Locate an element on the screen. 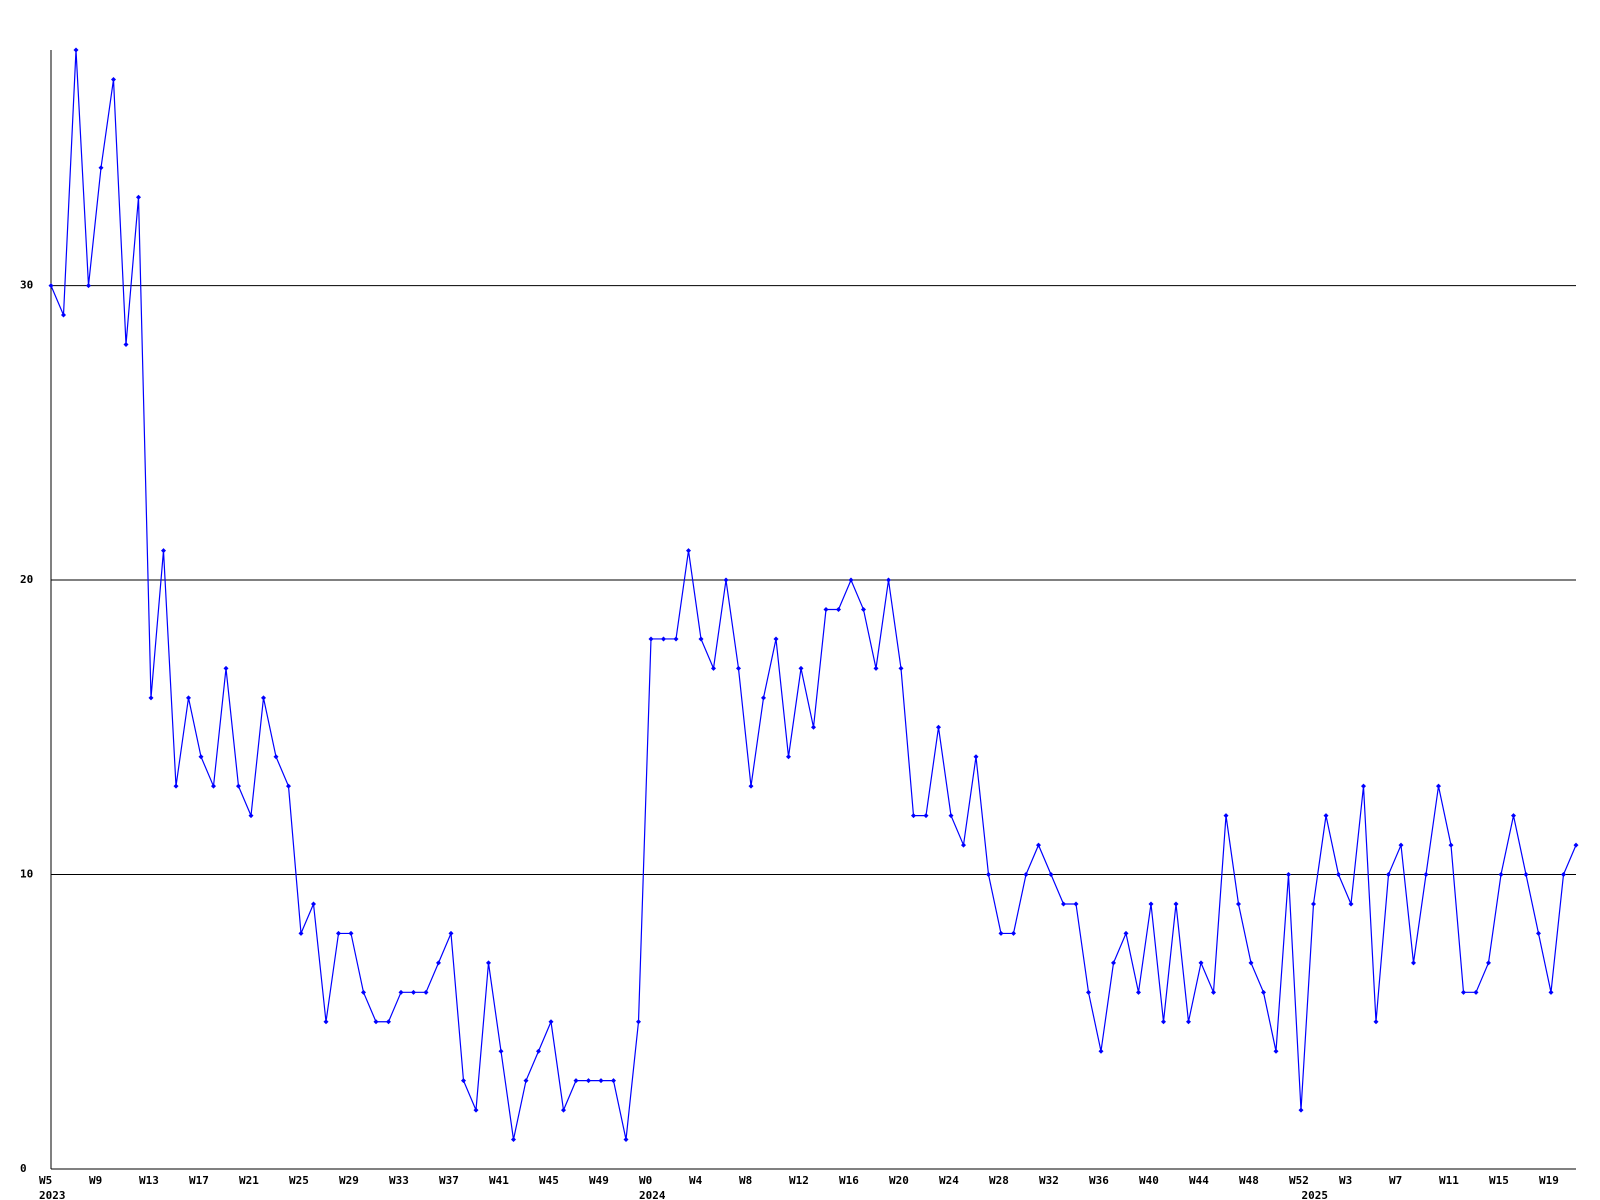  x-tick-label: W36 is located at coordinates (1099, 1180).